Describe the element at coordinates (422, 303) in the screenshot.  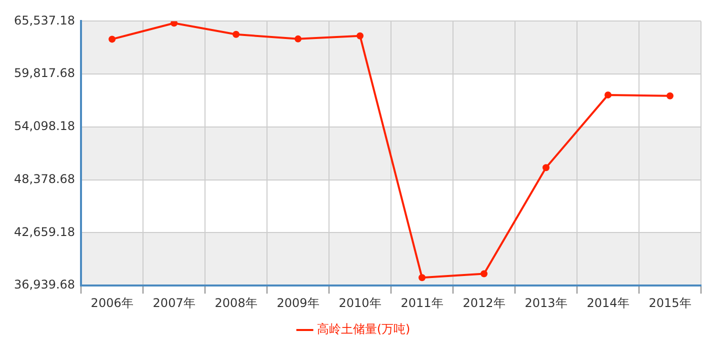
I see `x-tick-label: 2011年` at that location.